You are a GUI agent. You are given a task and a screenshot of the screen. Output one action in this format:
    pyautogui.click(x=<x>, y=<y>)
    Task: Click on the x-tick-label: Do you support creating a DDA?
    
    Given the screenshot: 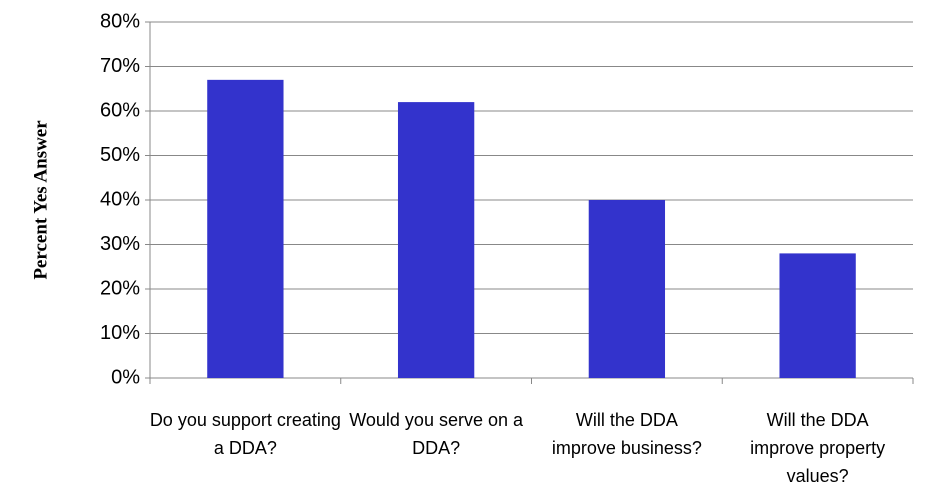 What is the action you would take?
    pyautogui.click(x=245, y=434)
    